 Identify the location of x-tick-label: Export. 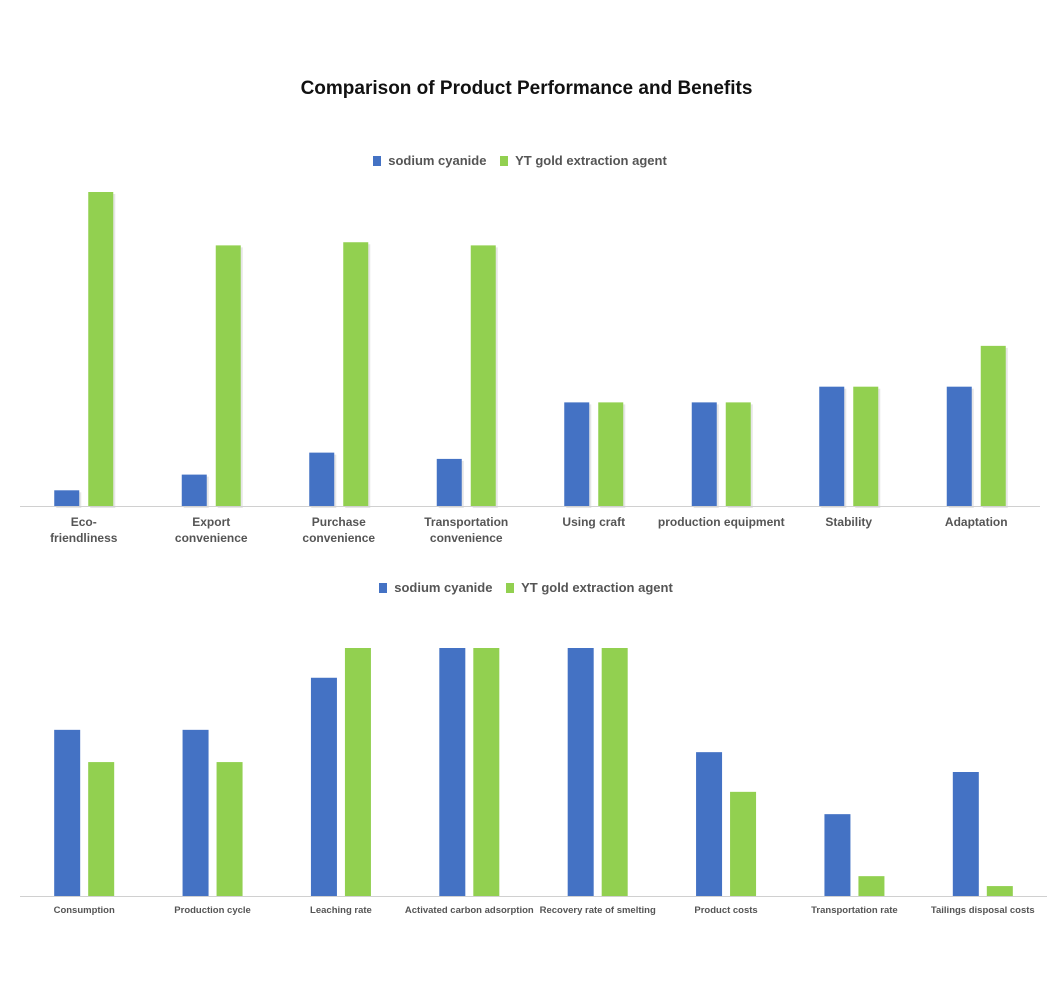
(211, 522).